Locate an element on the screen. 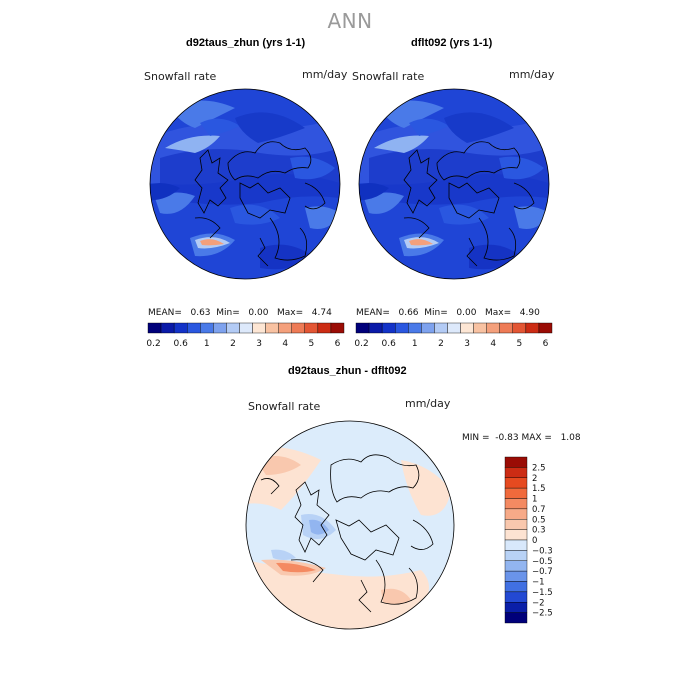 Image resolution: width=700 pixels, height=700 pixels. panel-3-polar-map is located at coordinates (350, 525).